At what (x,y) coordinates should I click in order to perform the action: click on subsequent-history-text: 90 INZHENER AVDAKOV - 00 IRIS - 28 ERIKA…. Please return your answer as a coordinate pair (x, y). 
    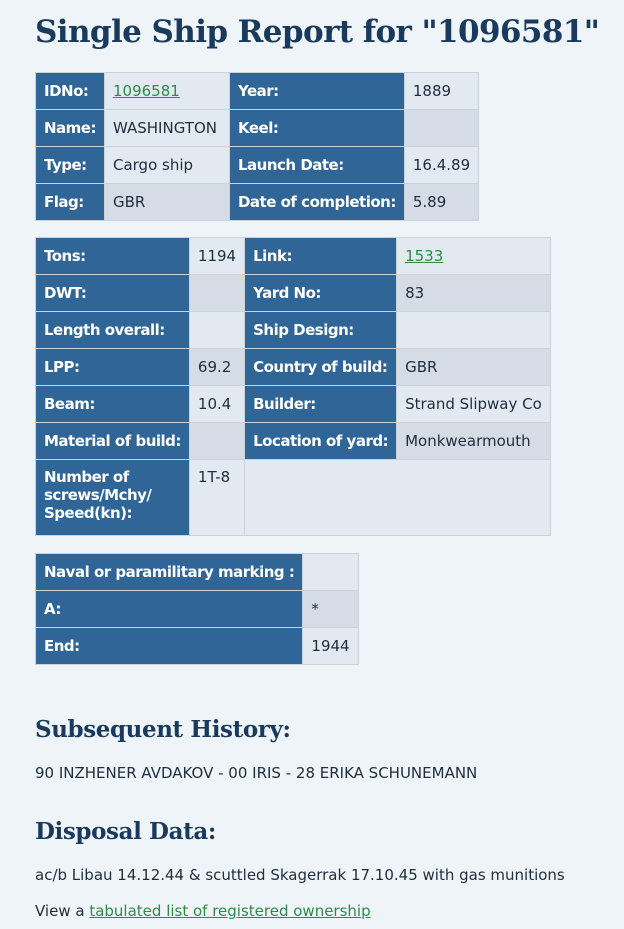
    Looking at the image, I should click on (256, 773).